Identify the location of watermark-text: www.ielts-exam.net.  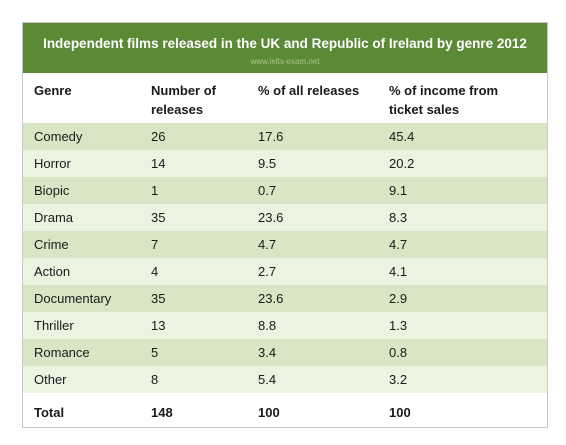
(285, 61).